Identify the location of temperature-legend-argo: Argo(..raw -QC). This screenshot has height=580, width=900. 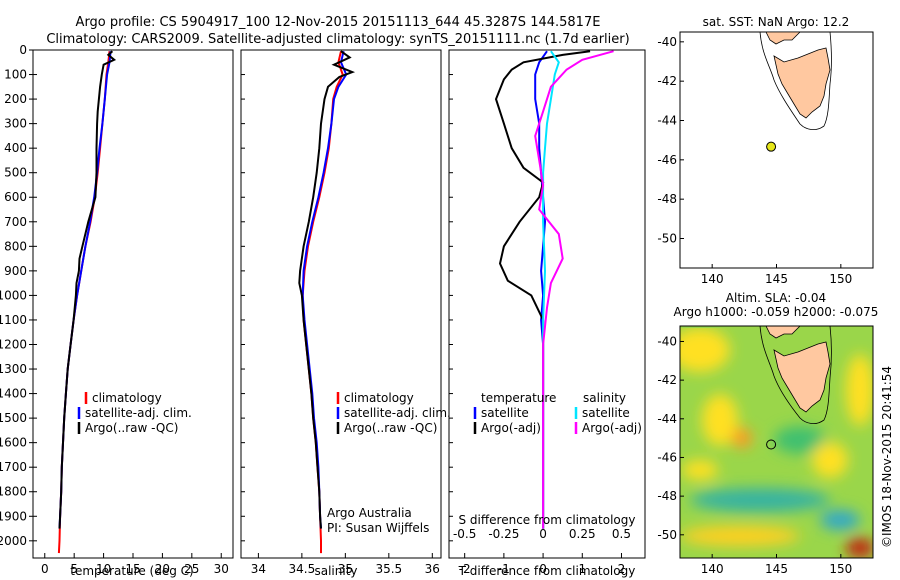
(131, 428).